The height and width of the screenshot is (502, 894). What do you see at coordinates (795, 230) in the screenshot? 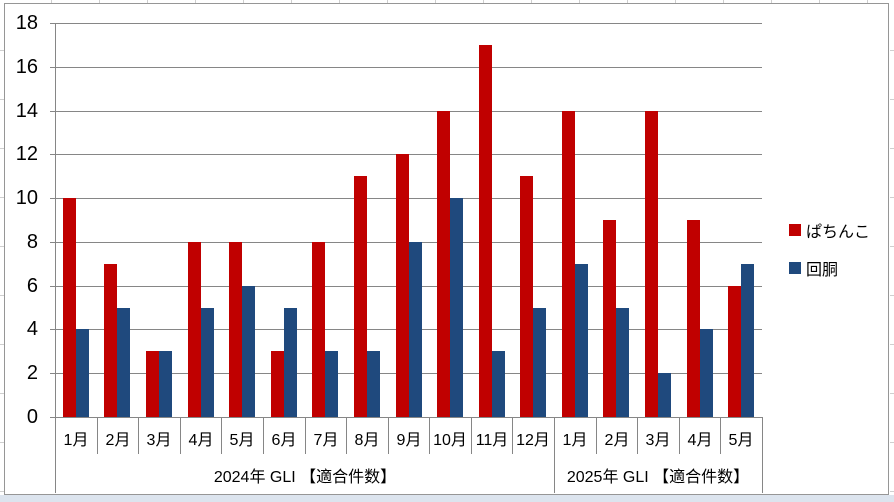
I see `legend-swatch-pachinko` at bounding box center [795, 230].